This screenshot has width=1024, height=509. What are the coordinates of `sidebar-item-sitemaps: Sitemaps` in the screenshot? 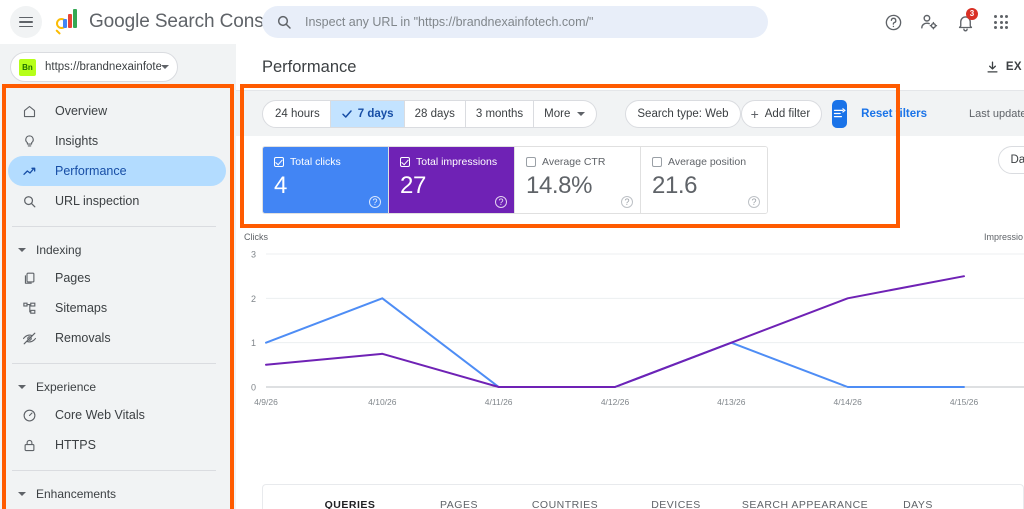 It's located at (117, 308).